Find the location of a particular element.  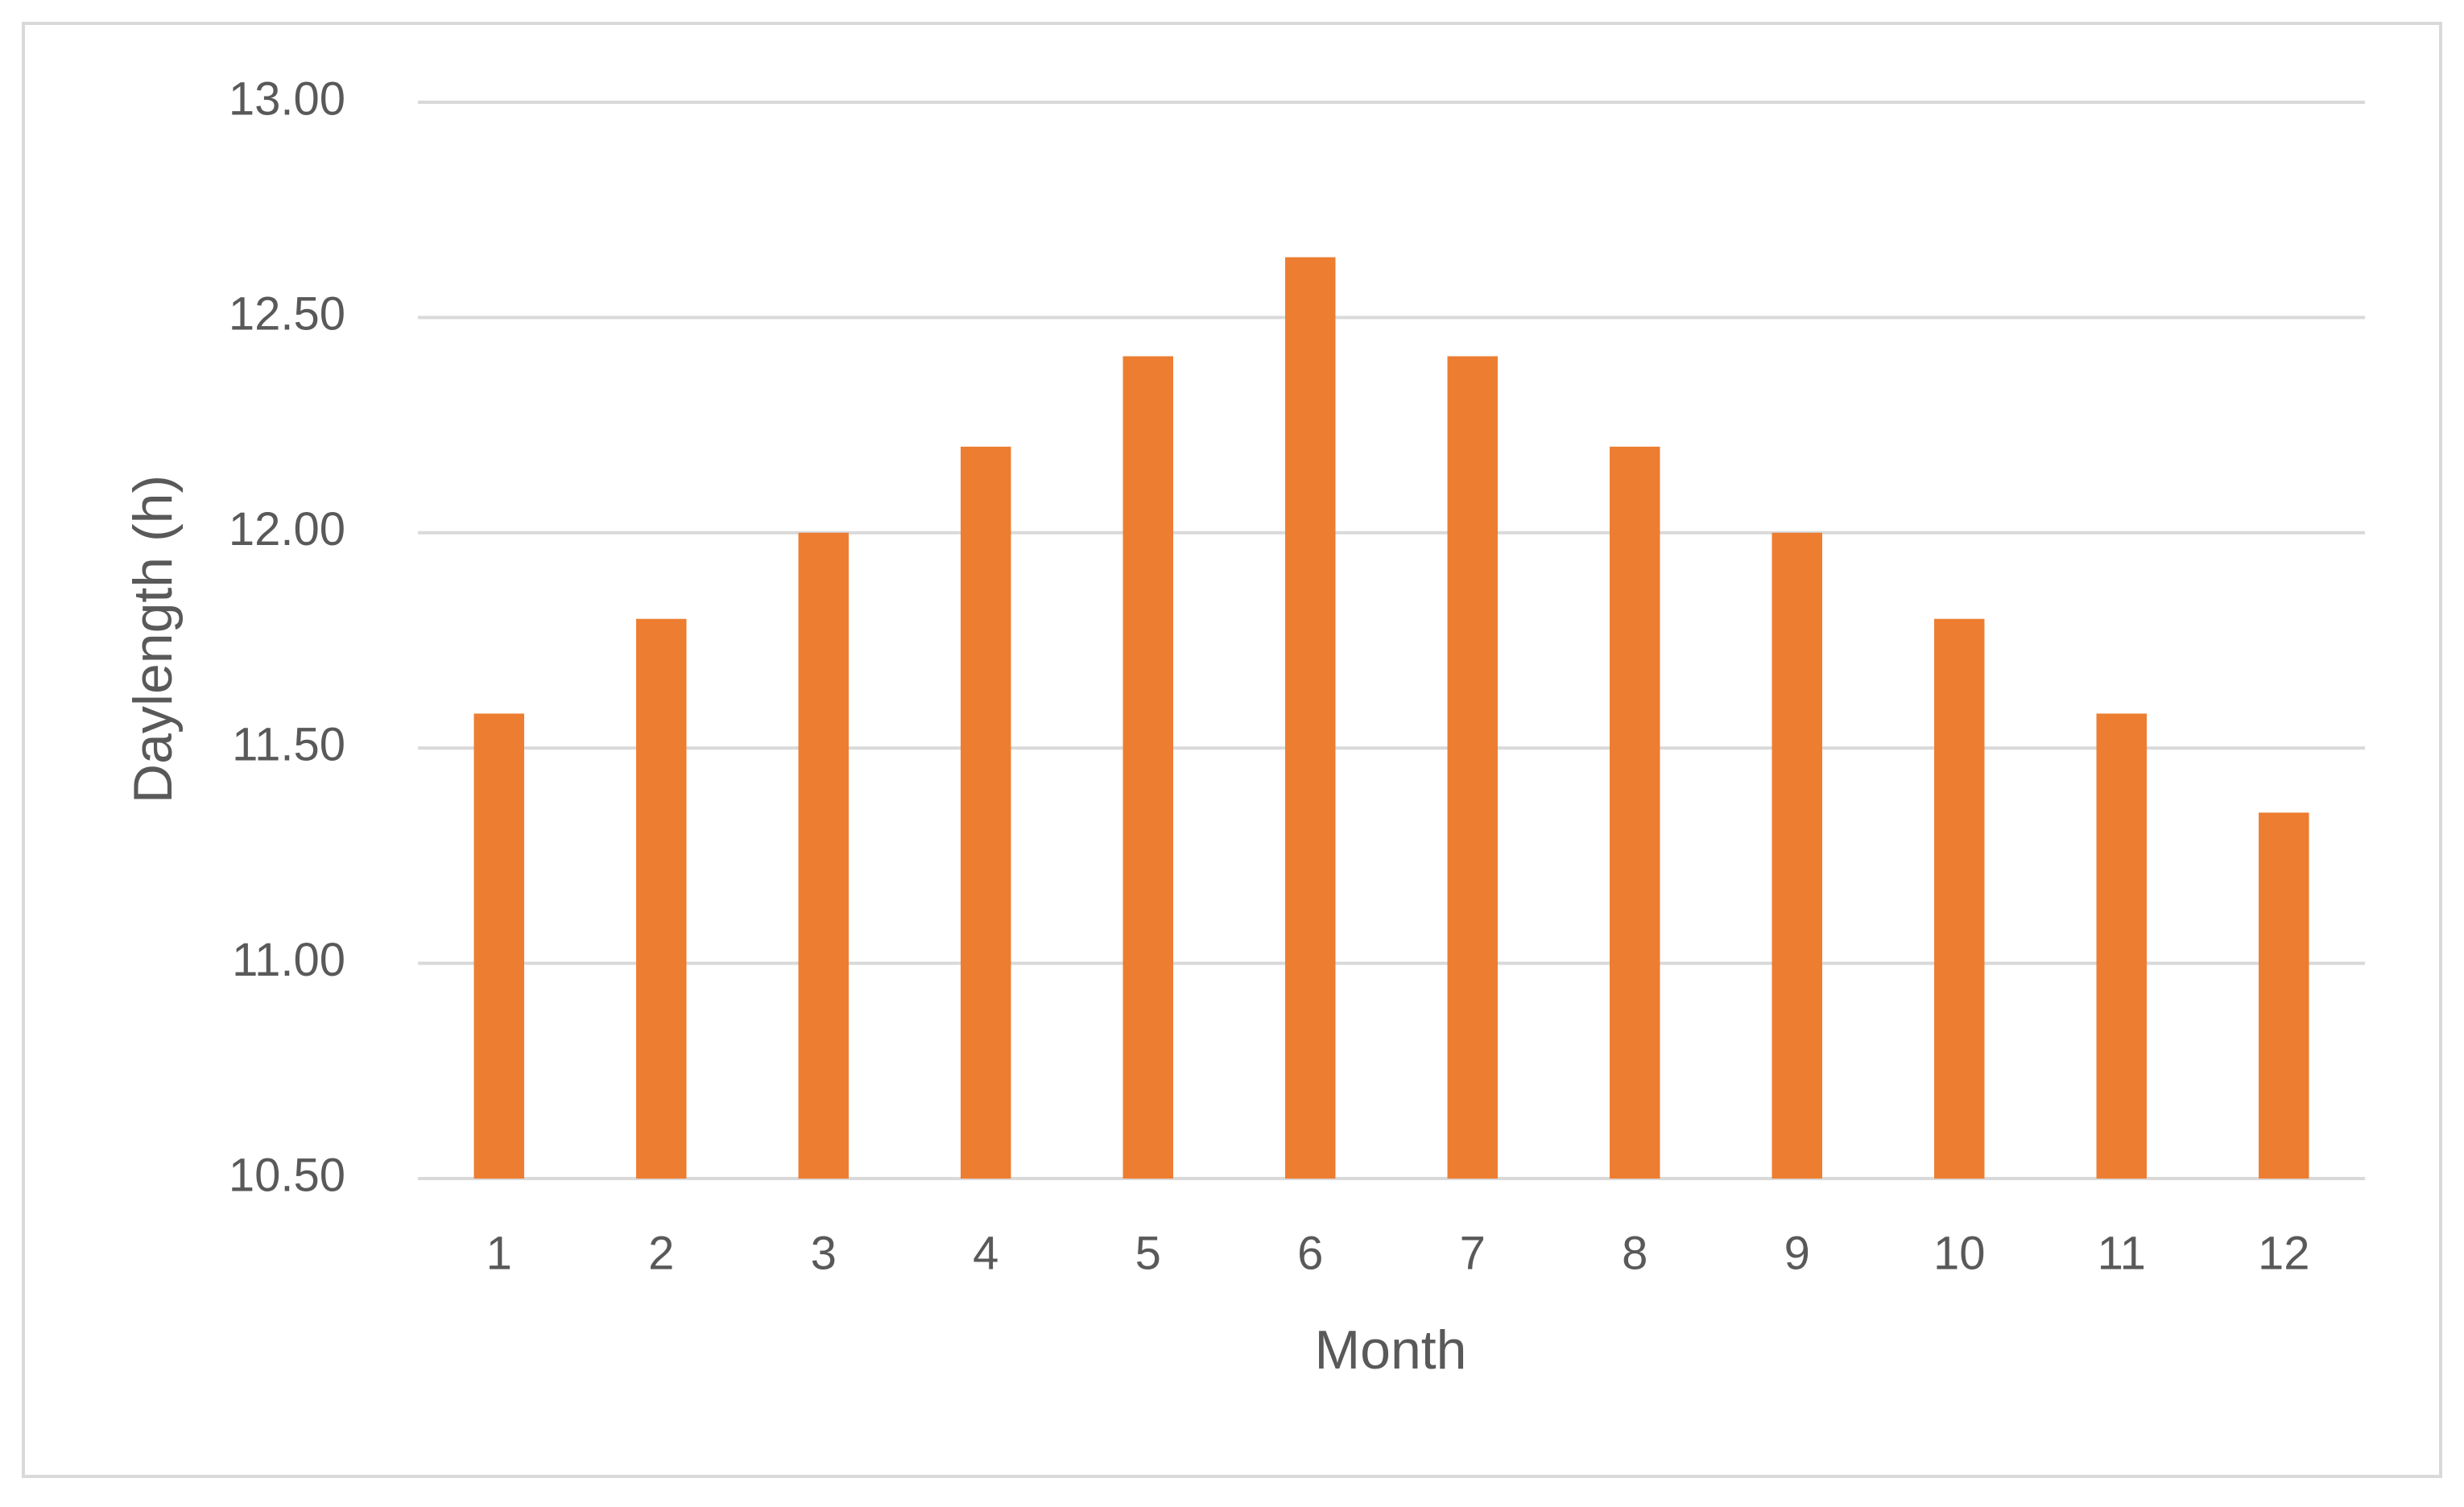

x-tick-label: 8 is located at coordinates (1634, 1253).